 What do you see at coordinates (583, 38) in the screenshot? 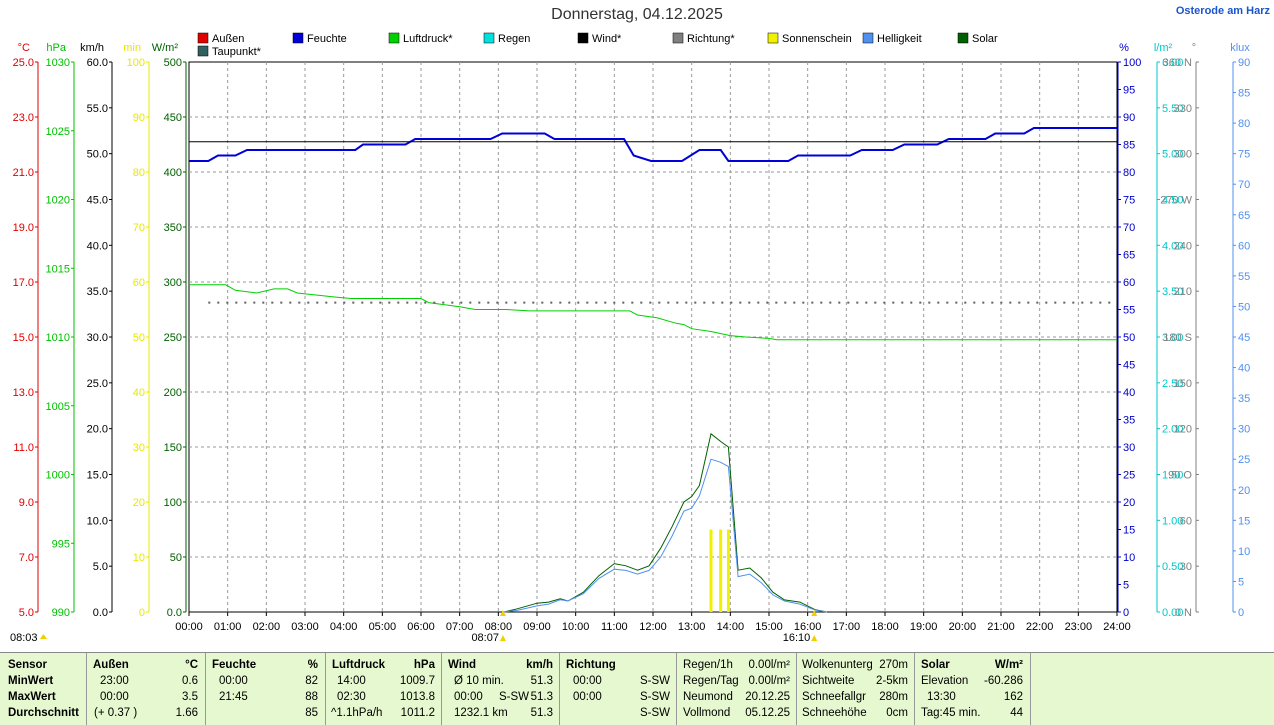
I see `legend-swatch` at bounding box center [583, 38].